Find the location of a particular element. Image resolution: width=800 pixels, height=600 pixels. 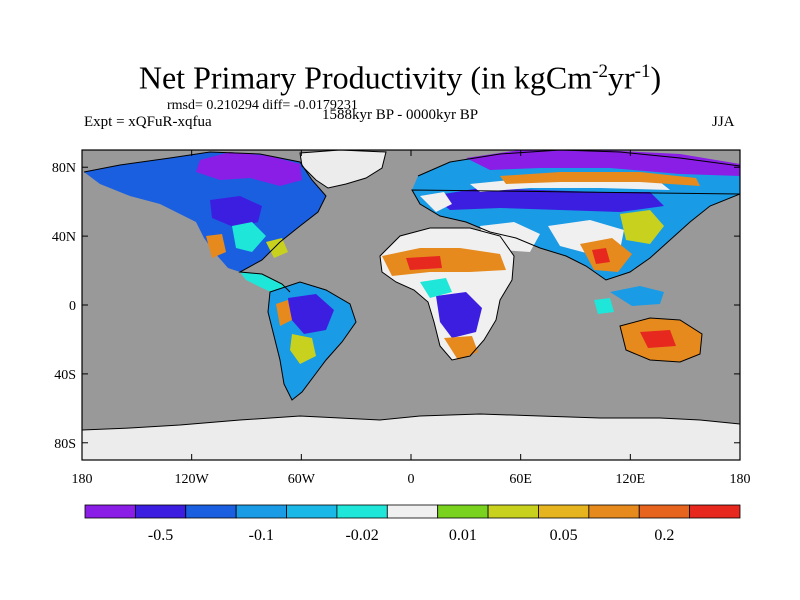

europe-white-area is located at coordinates (436, 202).